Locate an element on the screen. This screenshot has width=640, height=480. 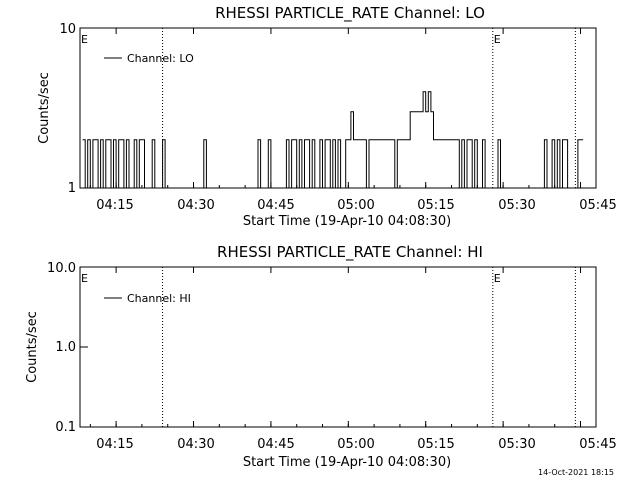
y-tick-label: 1 is located at coordinates (72, 188).